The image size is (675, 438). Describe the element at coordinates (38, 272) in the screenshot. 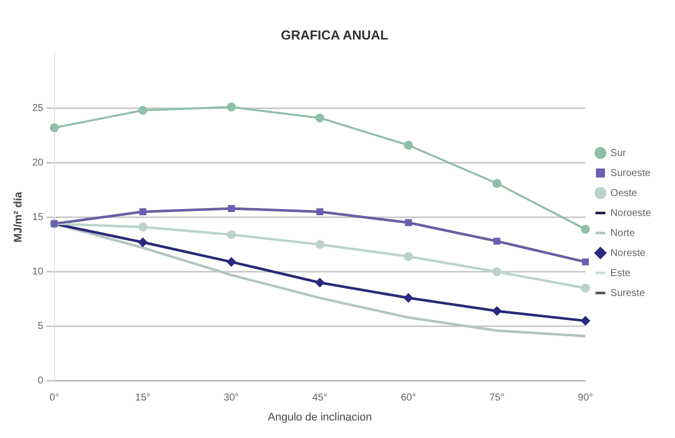

I see `y-tick-label: 10` at that location.